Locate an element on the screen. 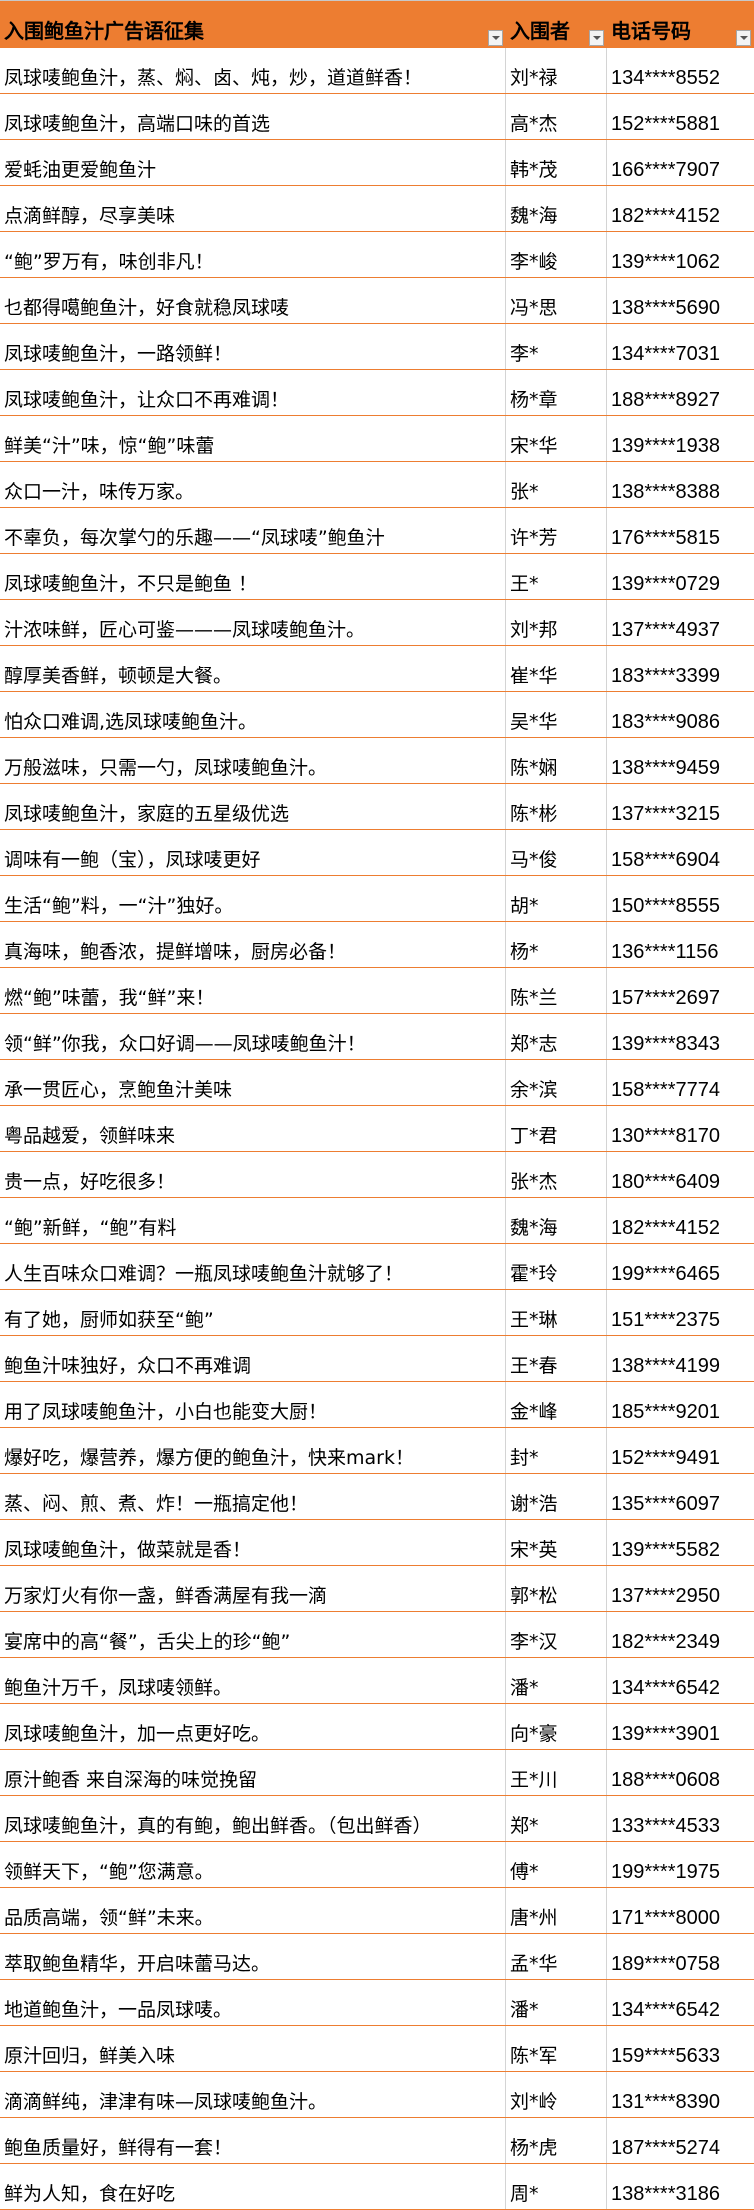 The height and width of the screenshot is (2210, 754). slogan-cell: 凤球唛鲍鱼汁，一路领鲜！ is located at coordinates (253, 346).